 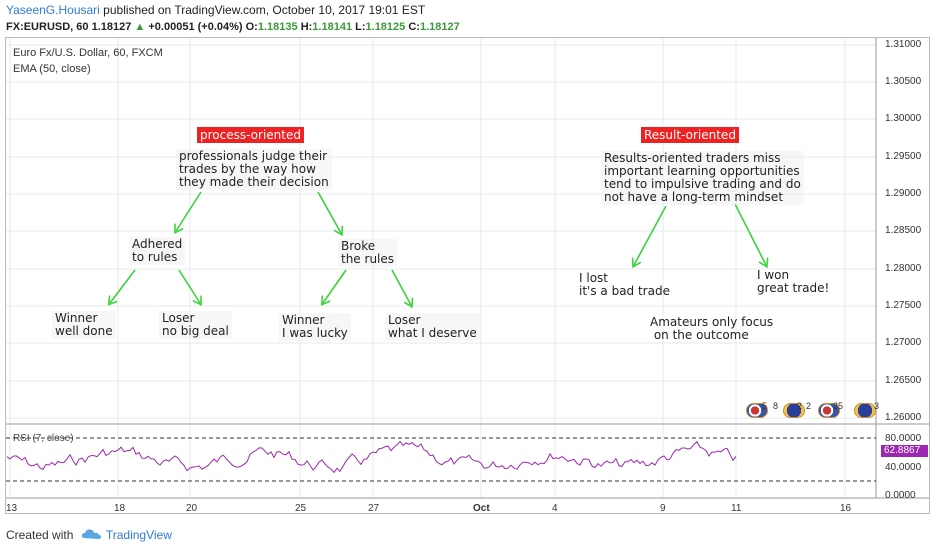 I want to click on price-tick: 1.29500, so click(x=903, y=156).